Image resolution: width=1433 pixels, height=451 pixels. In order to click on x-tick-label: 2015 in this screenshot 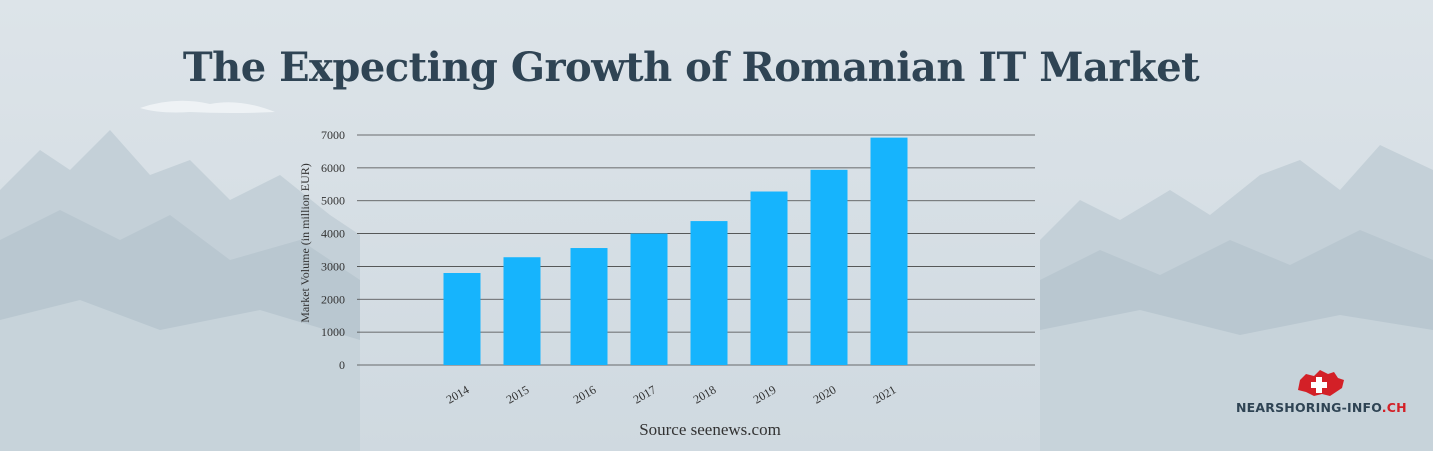, I will do `click(518, 394)`.